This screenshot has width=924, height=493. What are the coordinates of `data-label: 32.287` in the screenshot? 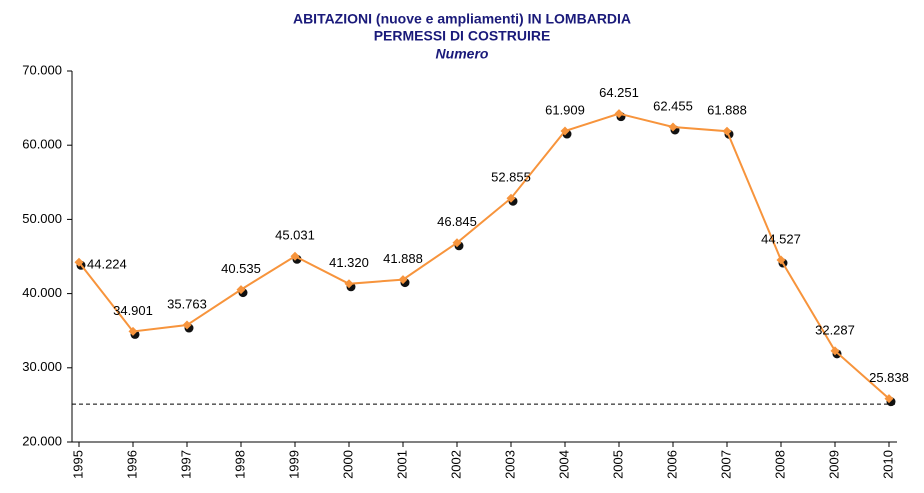 It's located at (835, 329).